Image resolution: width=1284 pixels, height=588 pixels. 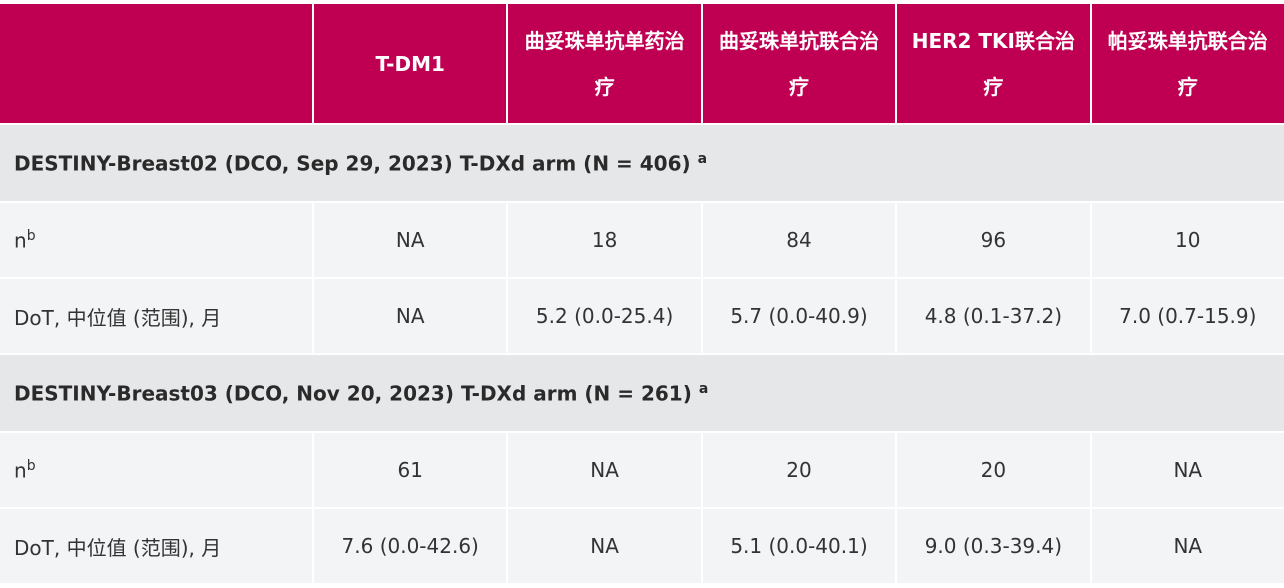 I want to click on column-header: 帕妥珠单抗联合治疗, so click(x=1187, y=63).